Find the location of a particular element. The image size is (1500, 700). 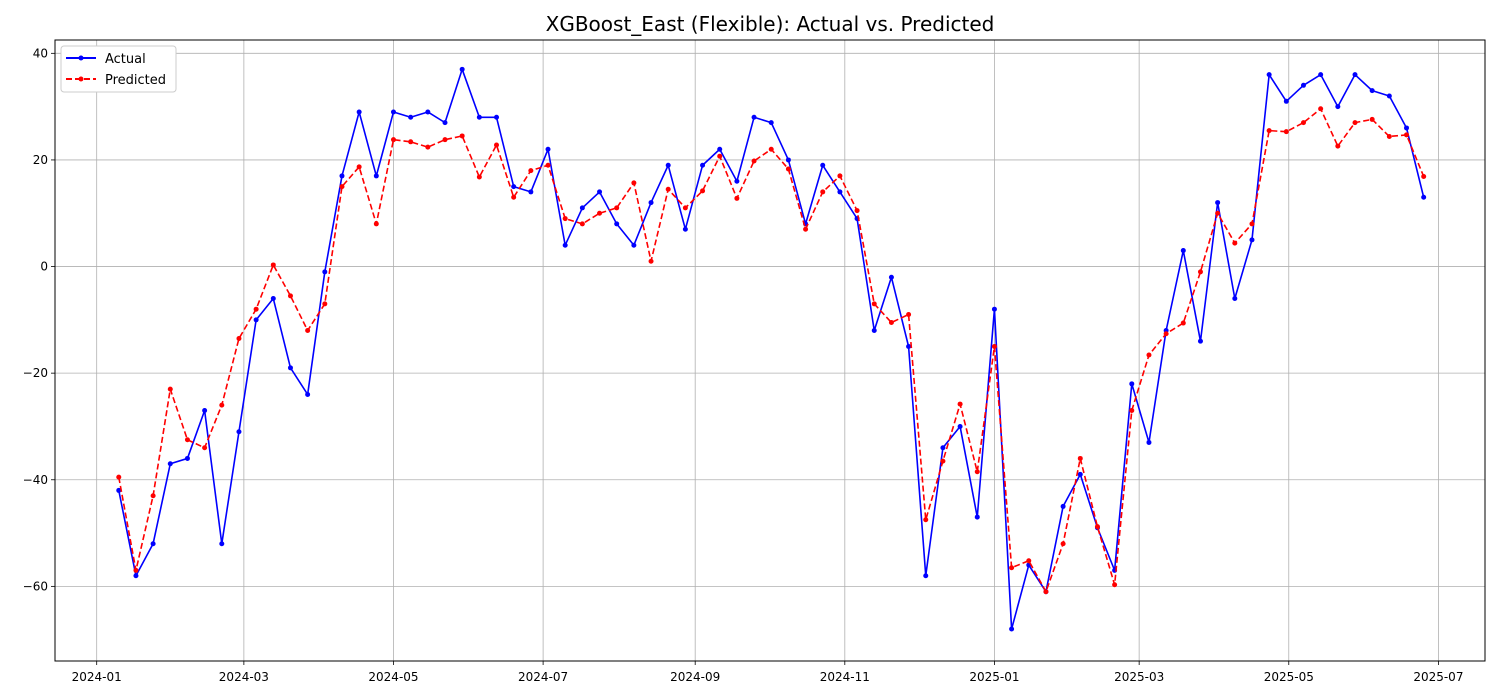

legend-actual-label: Actual is located at coordinates (125, 59).